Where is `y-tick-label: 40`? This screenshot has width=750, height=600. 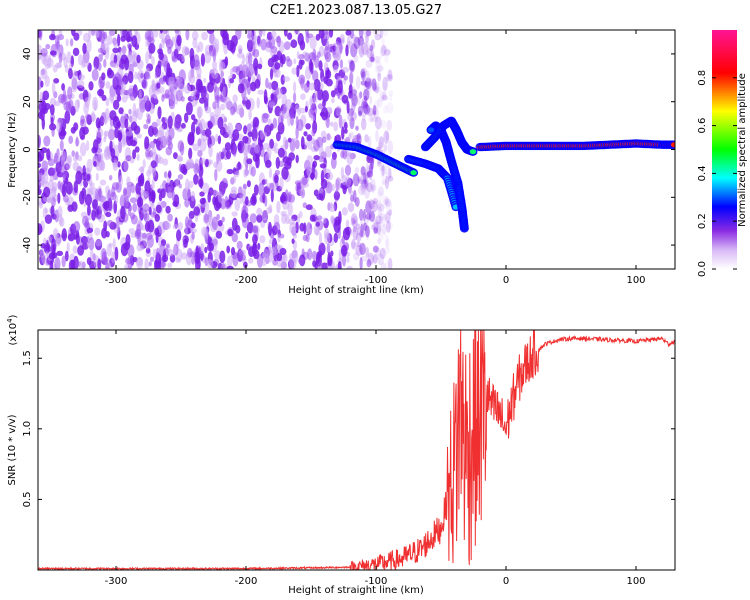
y-tick-label: 40 is located at coordinates (27, 54).